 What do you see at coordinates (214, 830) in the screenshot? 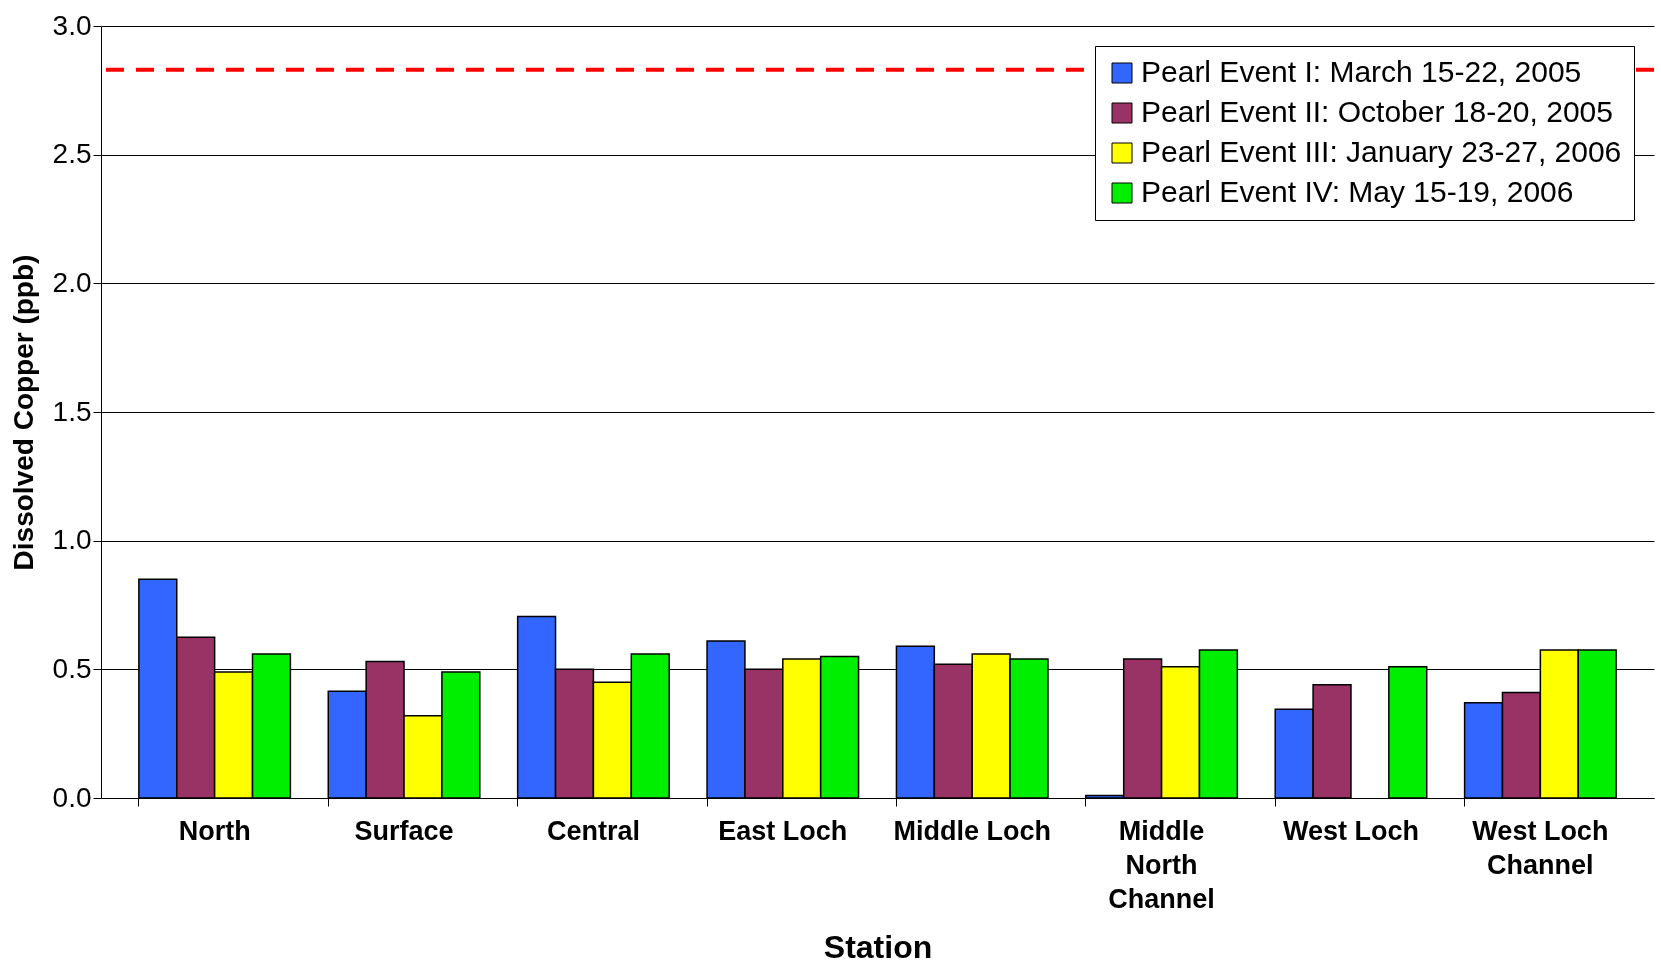
I see `x-tick-label: North` at bounding box center [214, 830].